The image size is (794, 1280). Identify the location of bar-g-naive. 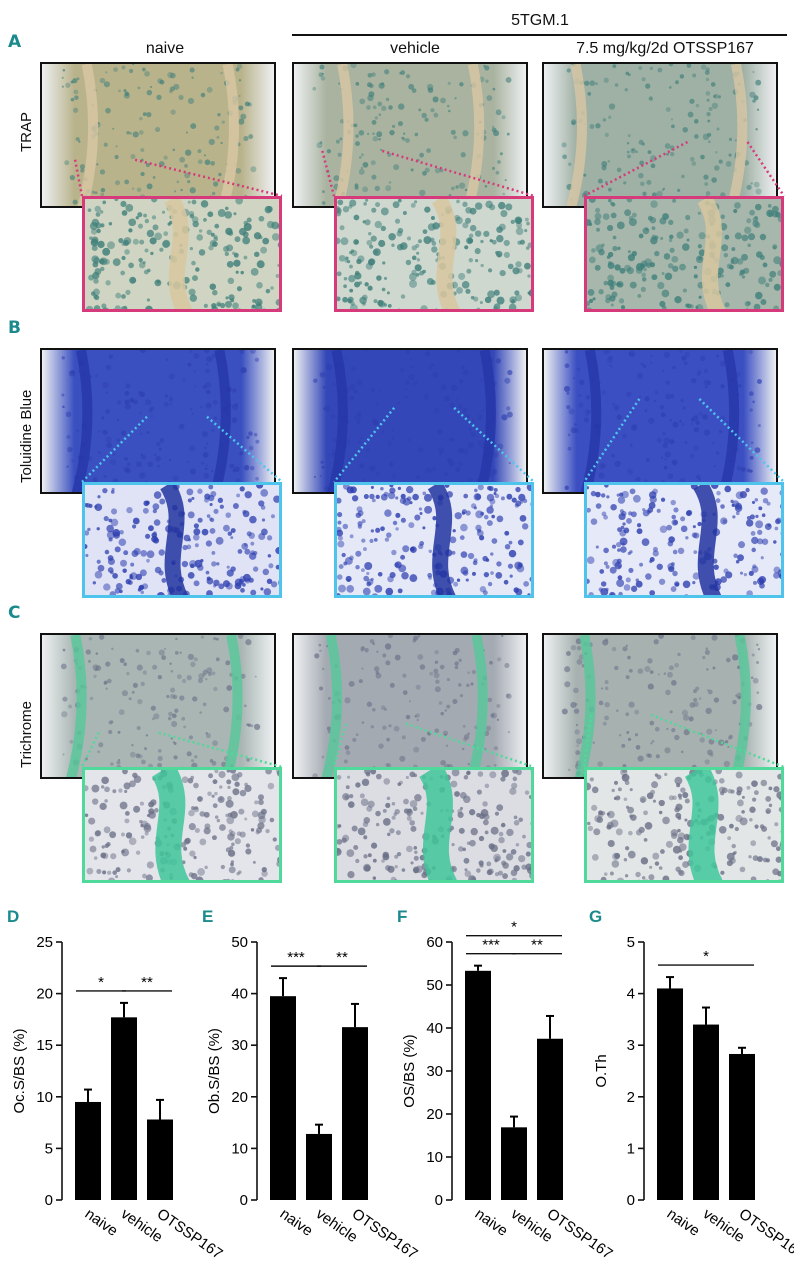
(670, 1094).